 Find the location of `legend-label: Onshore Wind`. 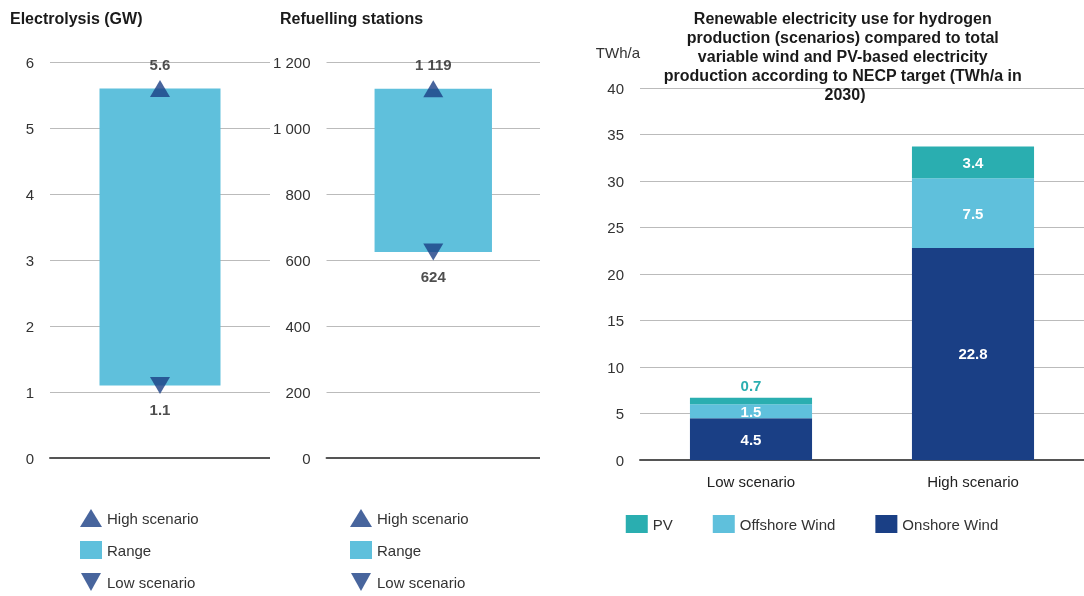

legend-label: Onshore Wind is located at coordinates (950, 524).